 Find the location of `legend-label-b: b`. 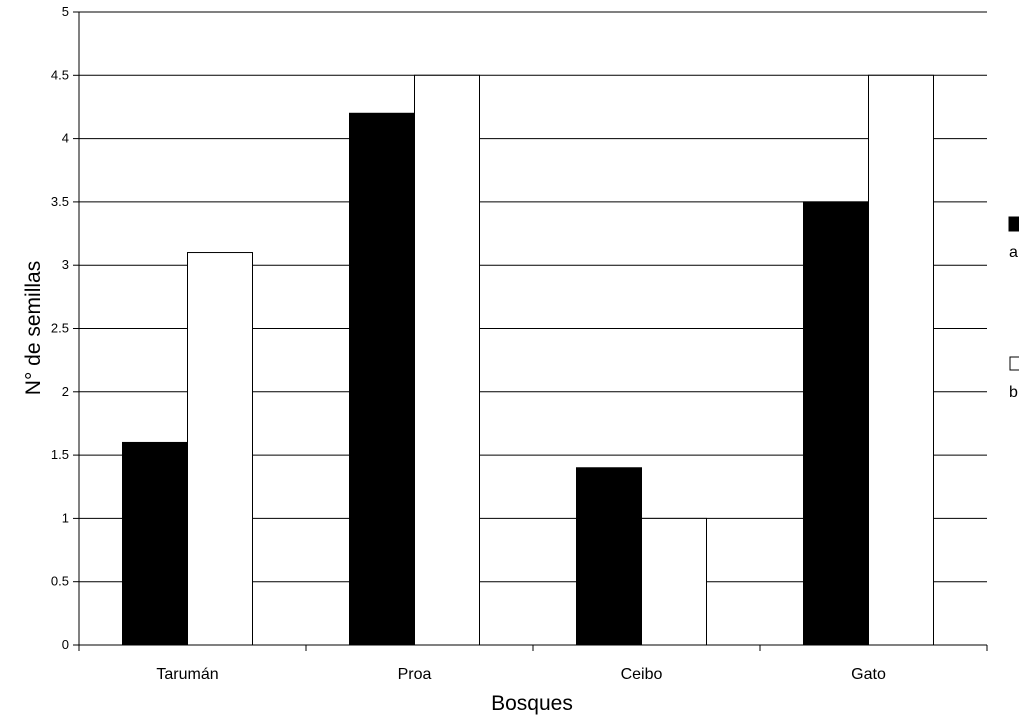

legend-label-b: b is located at coordinates (1013, 392).